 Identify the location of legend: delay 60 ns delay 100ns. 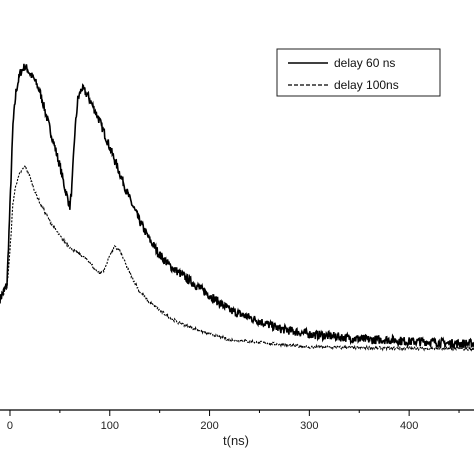
(358, 72).